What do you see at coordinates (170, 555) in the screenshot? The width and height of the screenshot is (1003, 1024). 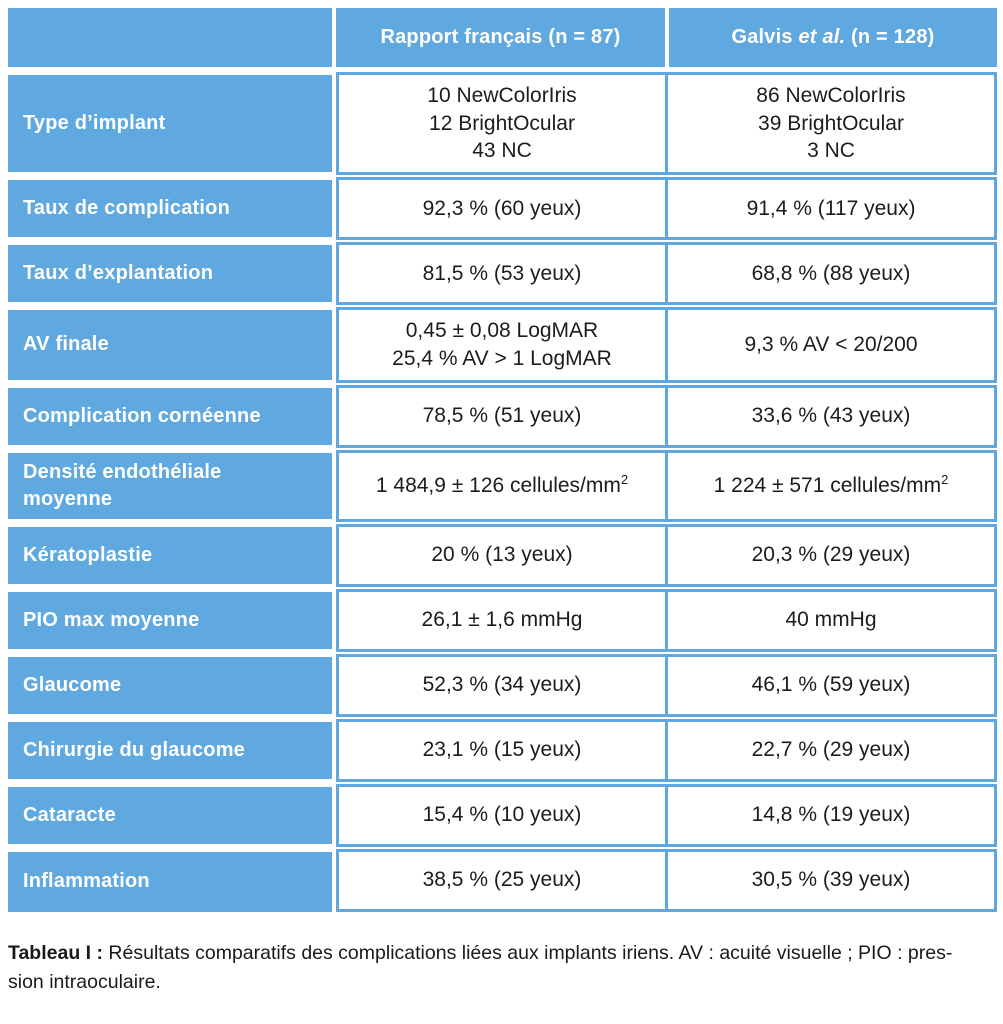 I see `row-label: Kératoplastie` at bounding box center [170, 555].